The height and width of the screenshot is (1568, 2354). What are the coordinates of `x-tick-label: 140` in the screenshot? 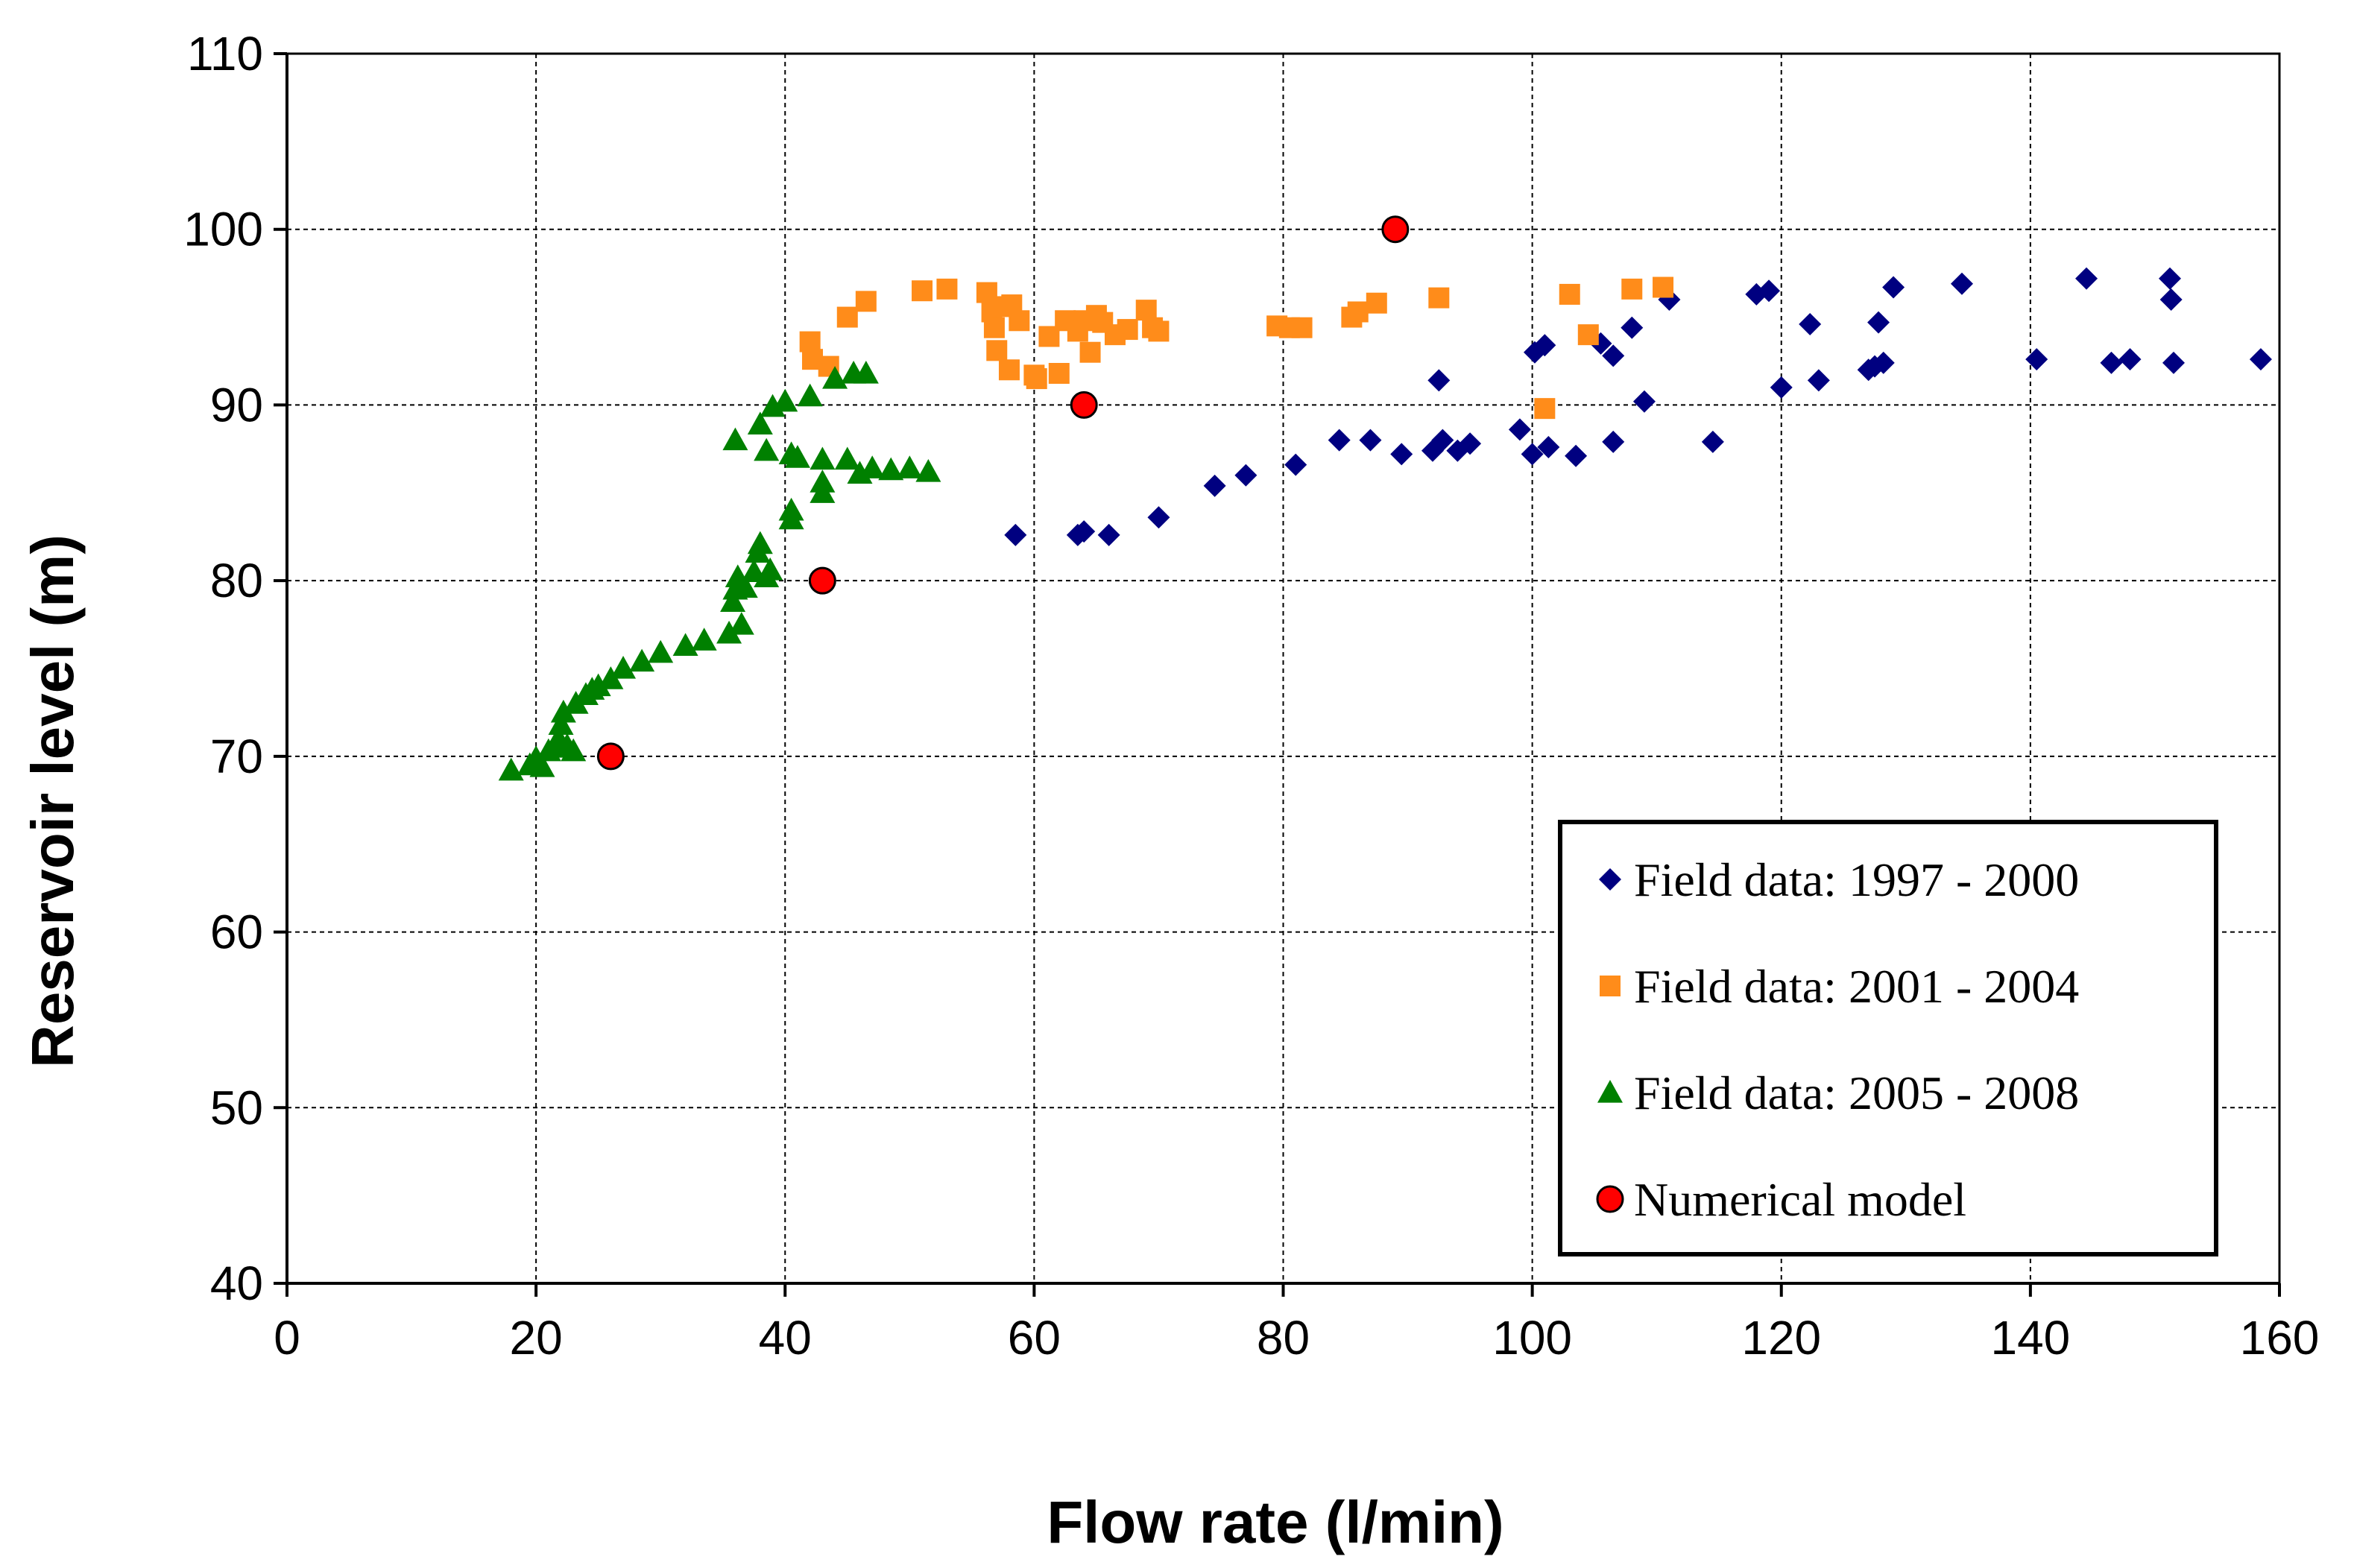 It's located at (2030, 1338).